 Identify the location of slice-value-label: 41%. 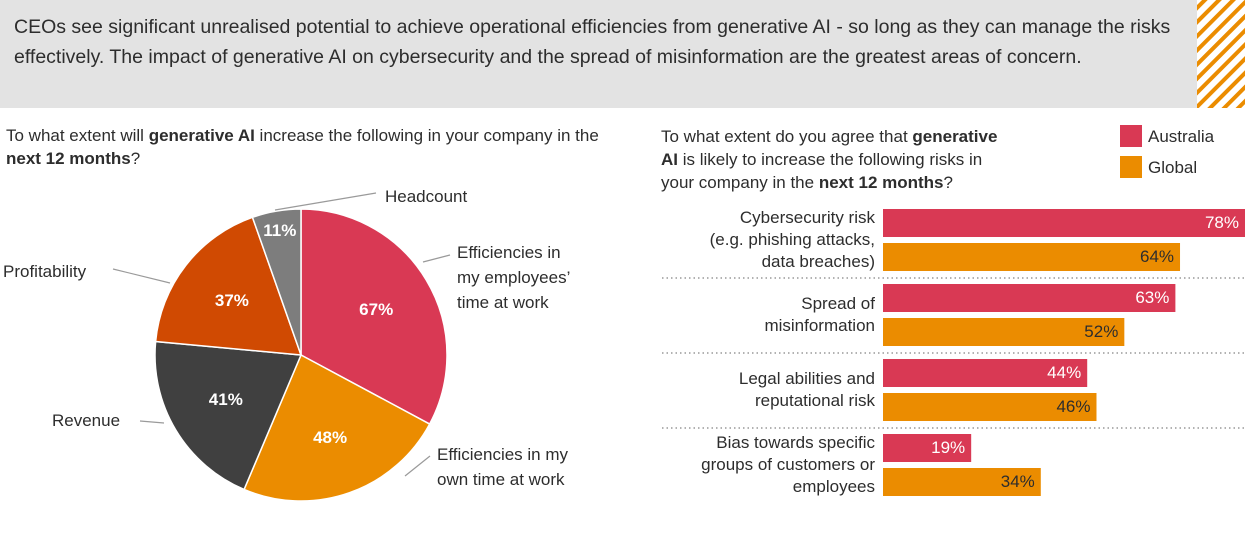
(225, 399).